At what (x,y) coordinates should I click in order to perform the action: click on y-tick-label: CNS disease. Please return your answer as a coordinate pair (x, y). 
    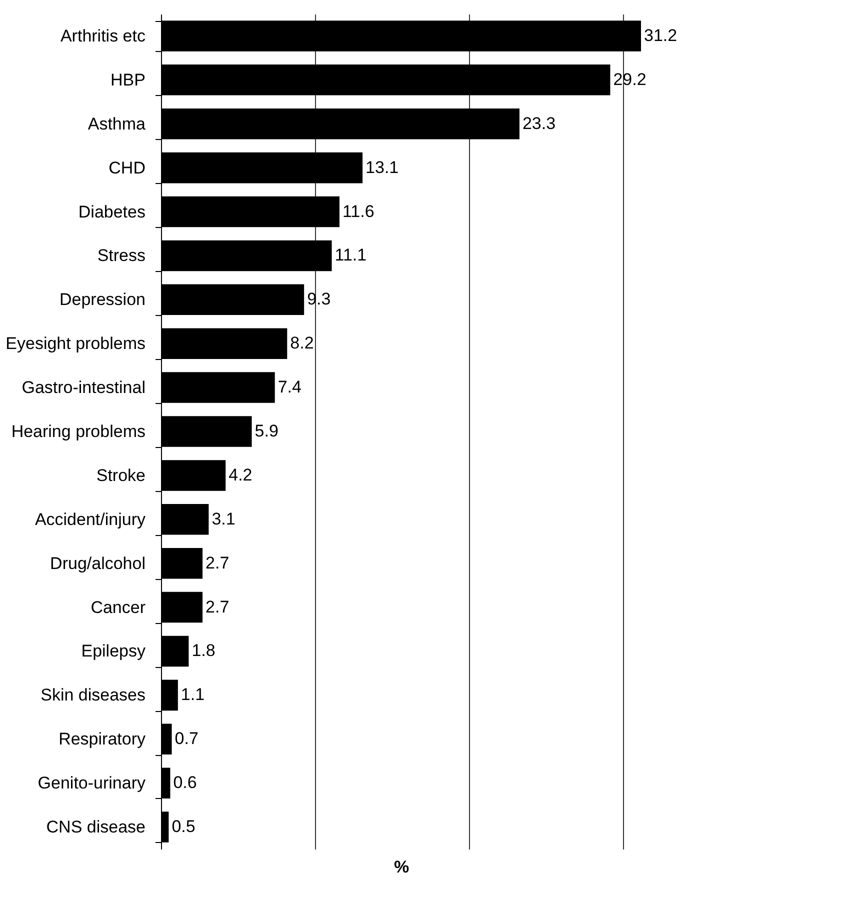
    Looking at the image, I should click on (96, 827).